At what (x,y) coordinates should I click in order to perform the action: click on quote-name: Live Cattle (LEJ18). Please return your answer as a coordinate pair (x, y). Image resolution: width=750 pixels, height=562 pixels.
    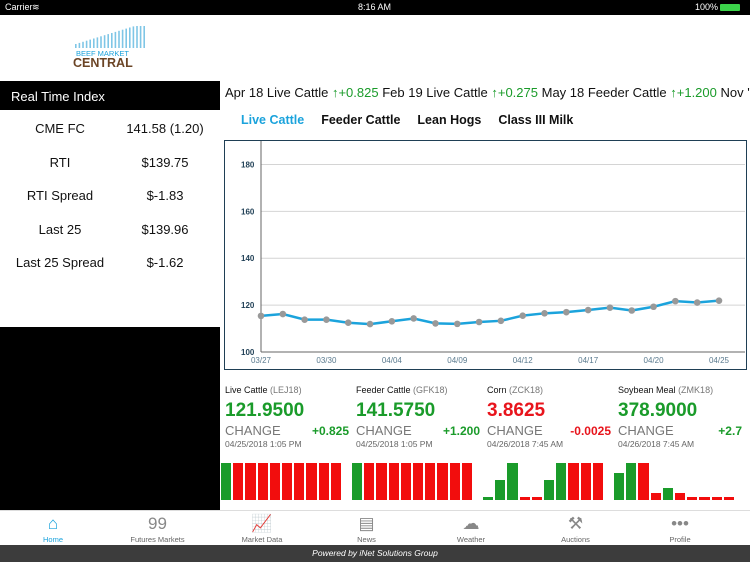
    Looking at the image, I should click on (290, 390).